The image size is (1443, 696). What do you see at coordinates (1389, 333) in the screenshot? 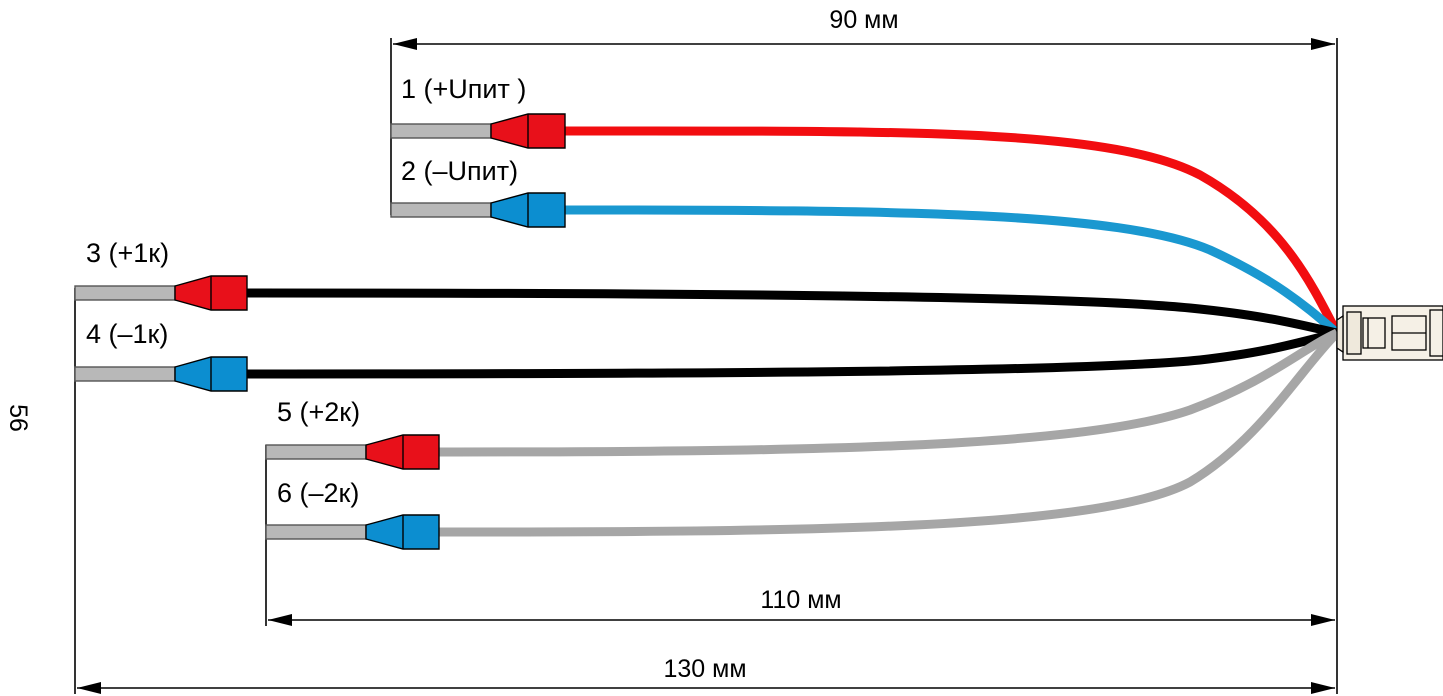
I see `connector-icon` at bounding box center [1389, 333].